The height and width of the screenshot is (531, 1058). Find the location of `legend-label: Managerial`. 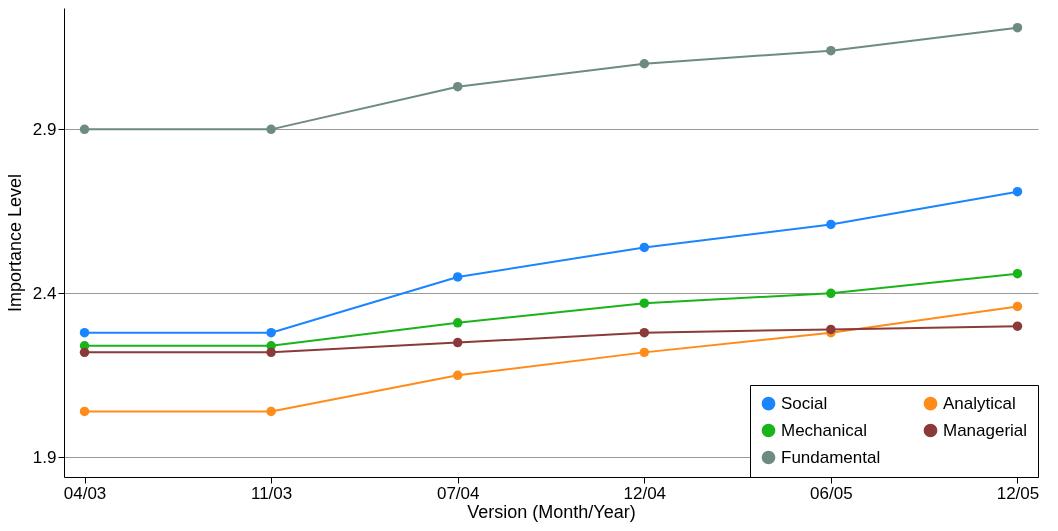

legend-label: Managerial is located at coordinates (985, 430).